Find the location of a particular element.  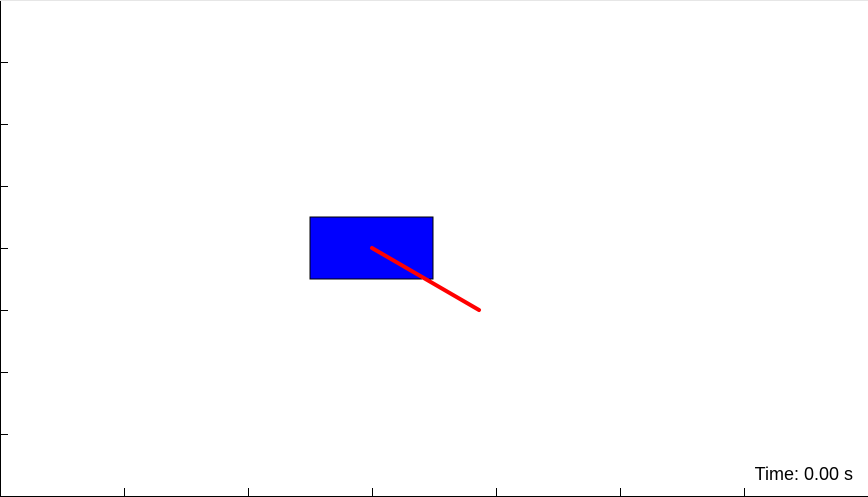

time-readout: Time: 0.00 s is located at coordinates (803, 474).